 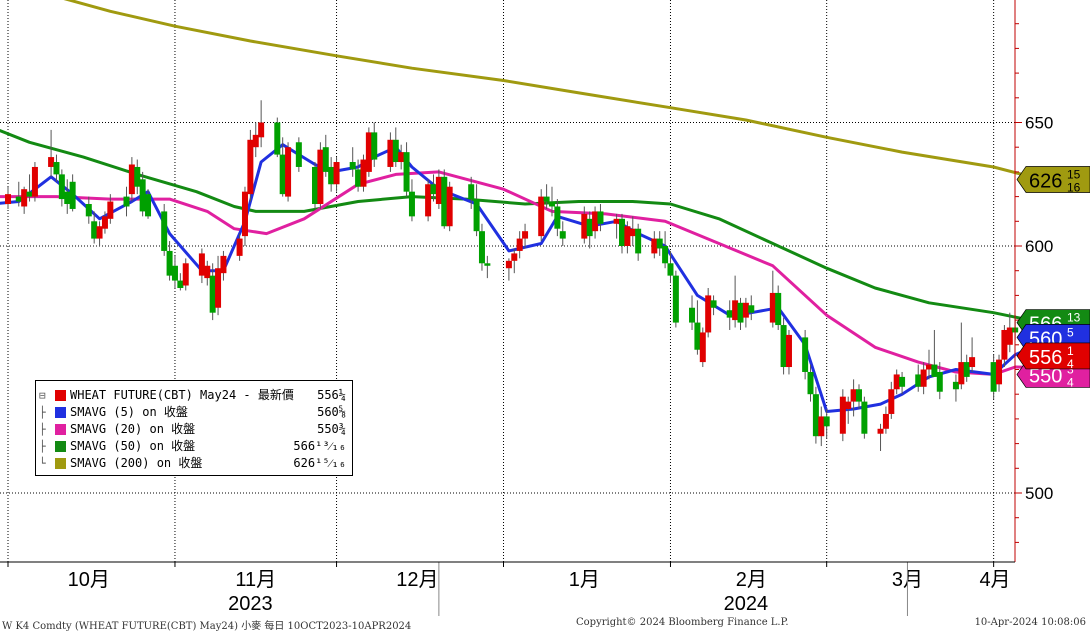 I want to click on legend-value: 550¾, so click(x=331, y=429).